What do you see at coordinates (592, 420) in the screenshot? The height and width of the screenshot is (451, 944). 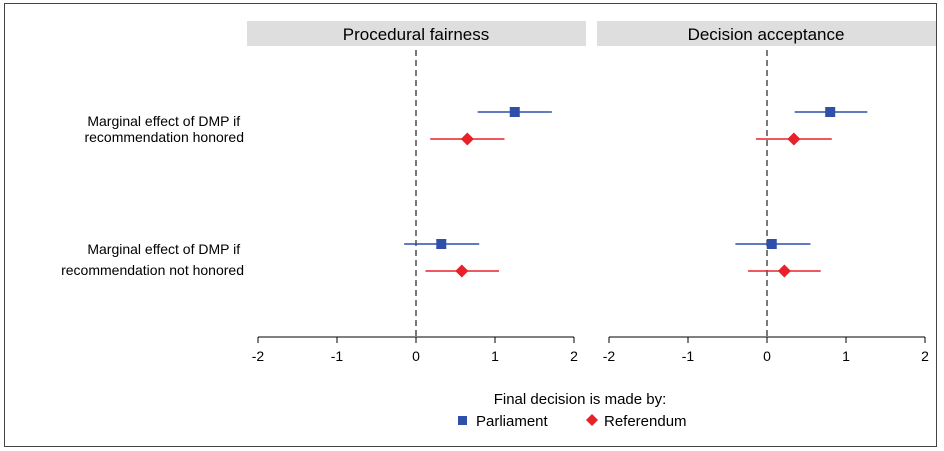 I see `legend-marker-referendum` at bounding box center [592, 420].